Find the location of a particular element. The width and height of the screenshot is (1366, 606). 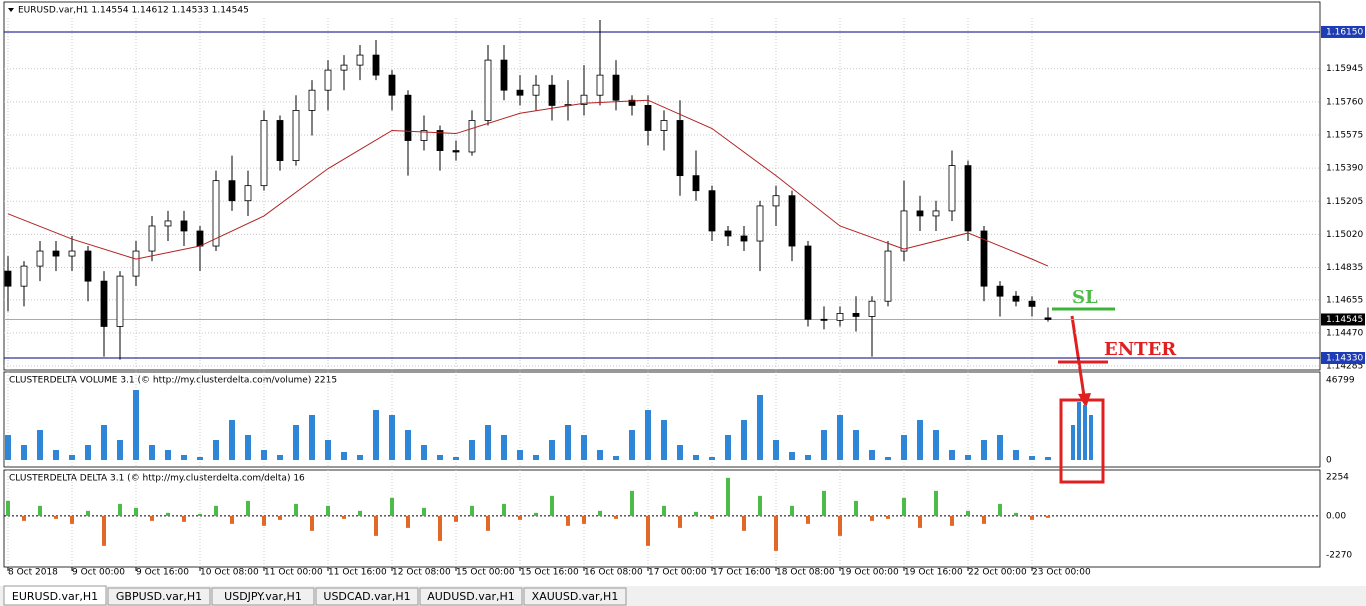

menu-arrow is located at coordinates (11, 10).